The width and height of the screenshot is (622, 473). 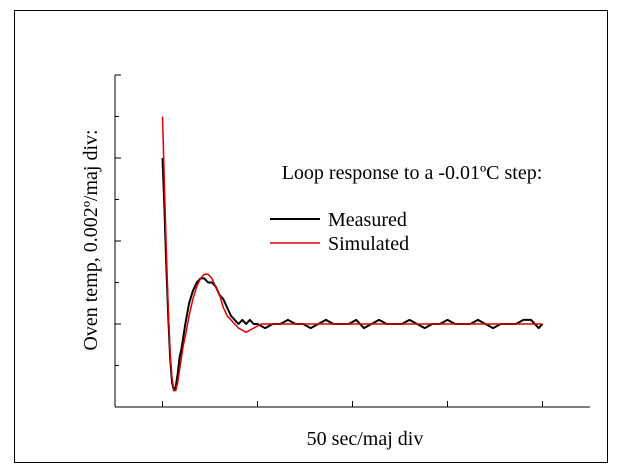 What do you see at coordinates (118, 241) in the screenshot?
I see `y-ticks` at bounding box center [118, 241].